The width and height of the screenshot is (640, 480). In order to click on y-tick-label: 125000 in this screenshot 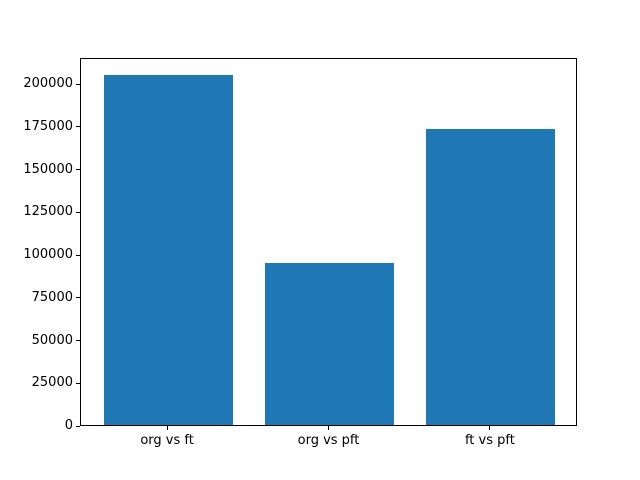, I will do `click(48, 212)`.